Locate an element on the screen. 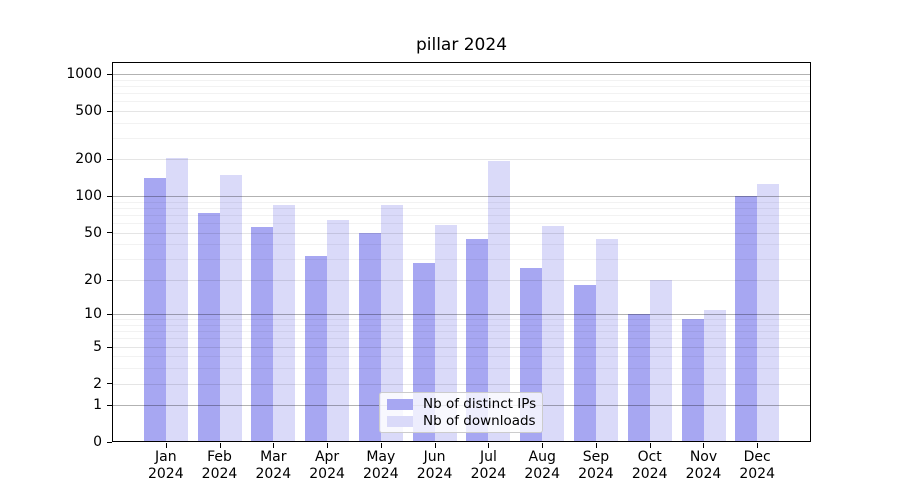 Image resolution: width=900 pixels, height=500 pixels. bar-ips-may is located at coordinates (369, 337).